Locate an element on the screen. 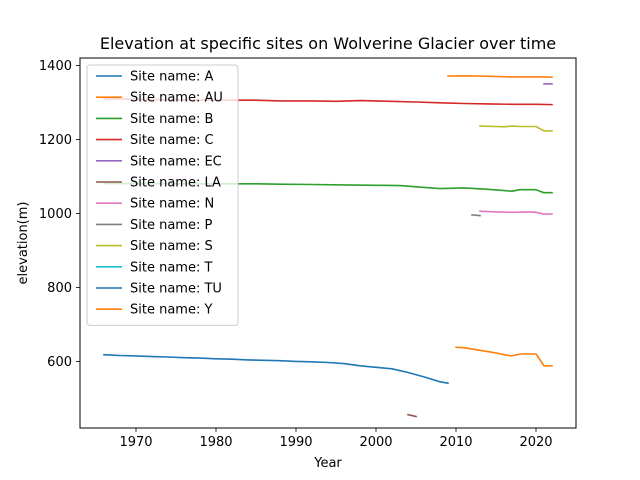 This screenshot has height=480, width=640. legend-label: Site name: AU is located at coordinates (176, 98).